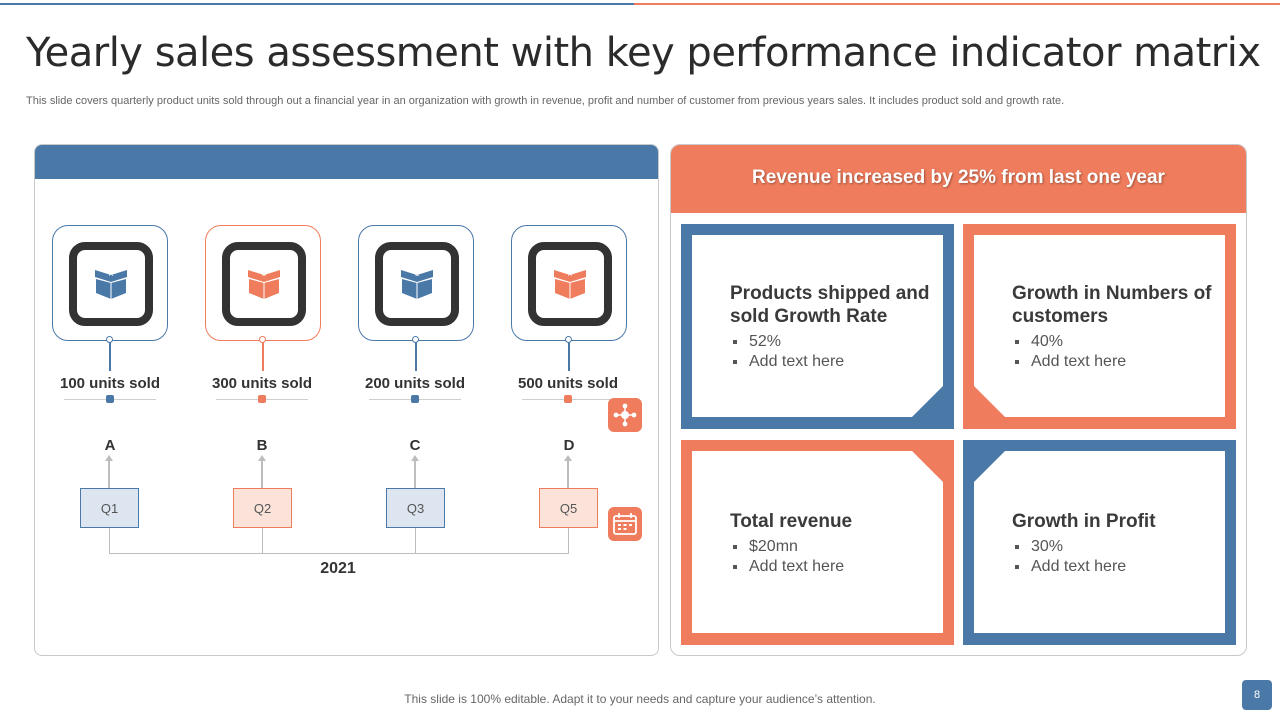 The height and width of the screenshot is (720, 1280). I want to click on units-sold-label: 300 units sold, so click(262, 383).